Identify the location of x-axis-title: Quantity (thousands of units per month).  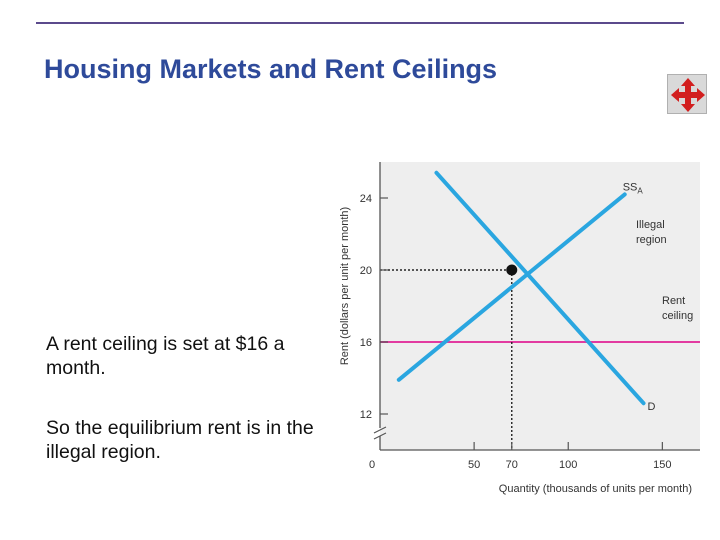
(595, 489).